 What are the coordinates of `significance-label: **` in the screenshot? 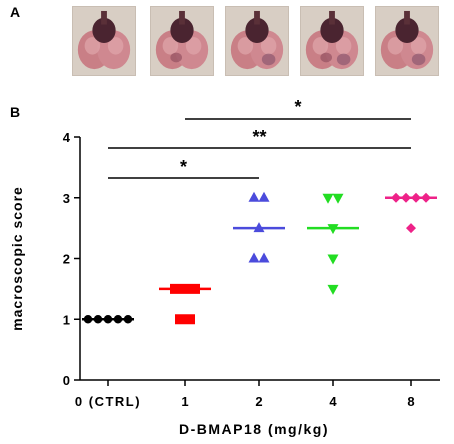 It's located at (259, 137).